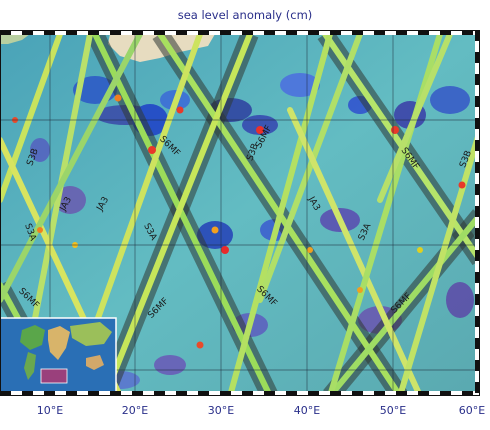 The height and width of the screenshot is (430, 490). I want to click on longitude-label-20e: 20°E, so click(135, 410).